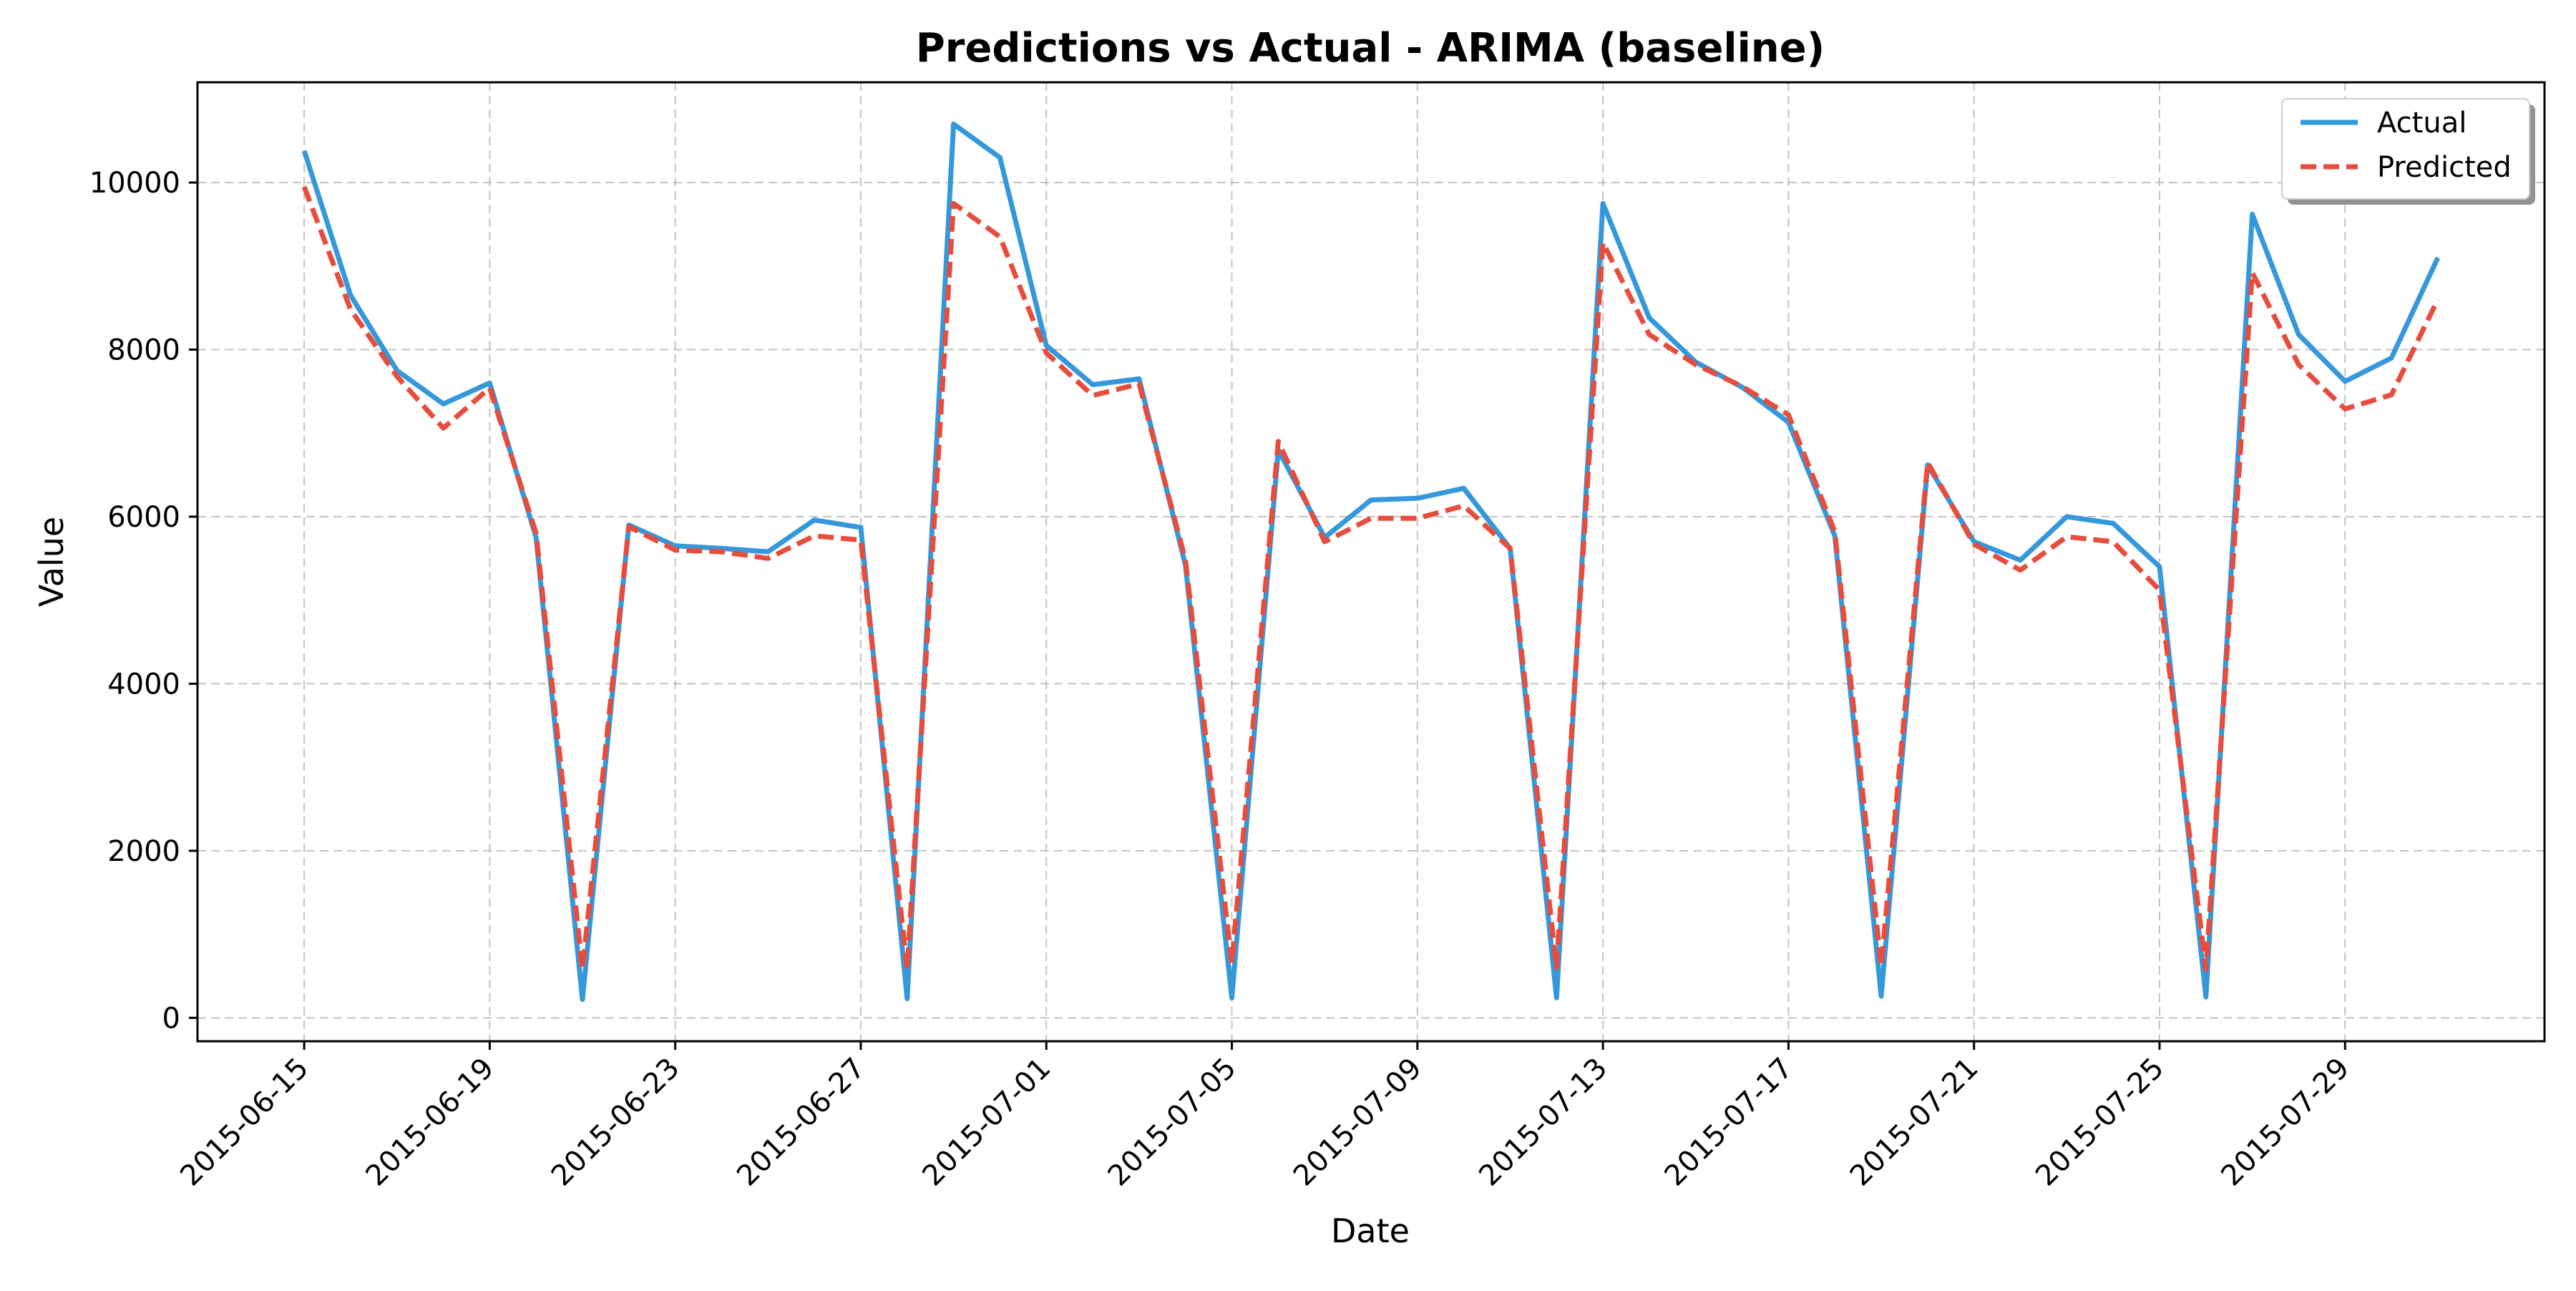 Image resolution: width=2576 pixels, height=1291 pixels. I want to click on y-tick-label: 2000, so click(143, 851).